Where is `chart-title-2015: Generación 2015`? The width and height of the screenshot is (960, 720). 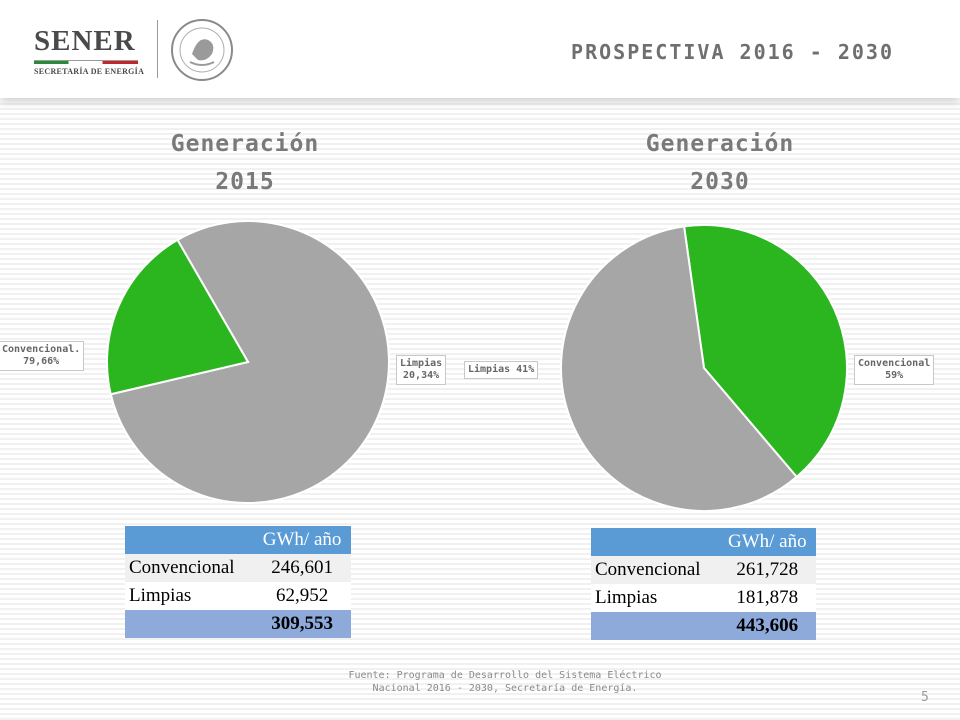
chart-title-2015: Generación 2015 is located at coordinates (245, 163).